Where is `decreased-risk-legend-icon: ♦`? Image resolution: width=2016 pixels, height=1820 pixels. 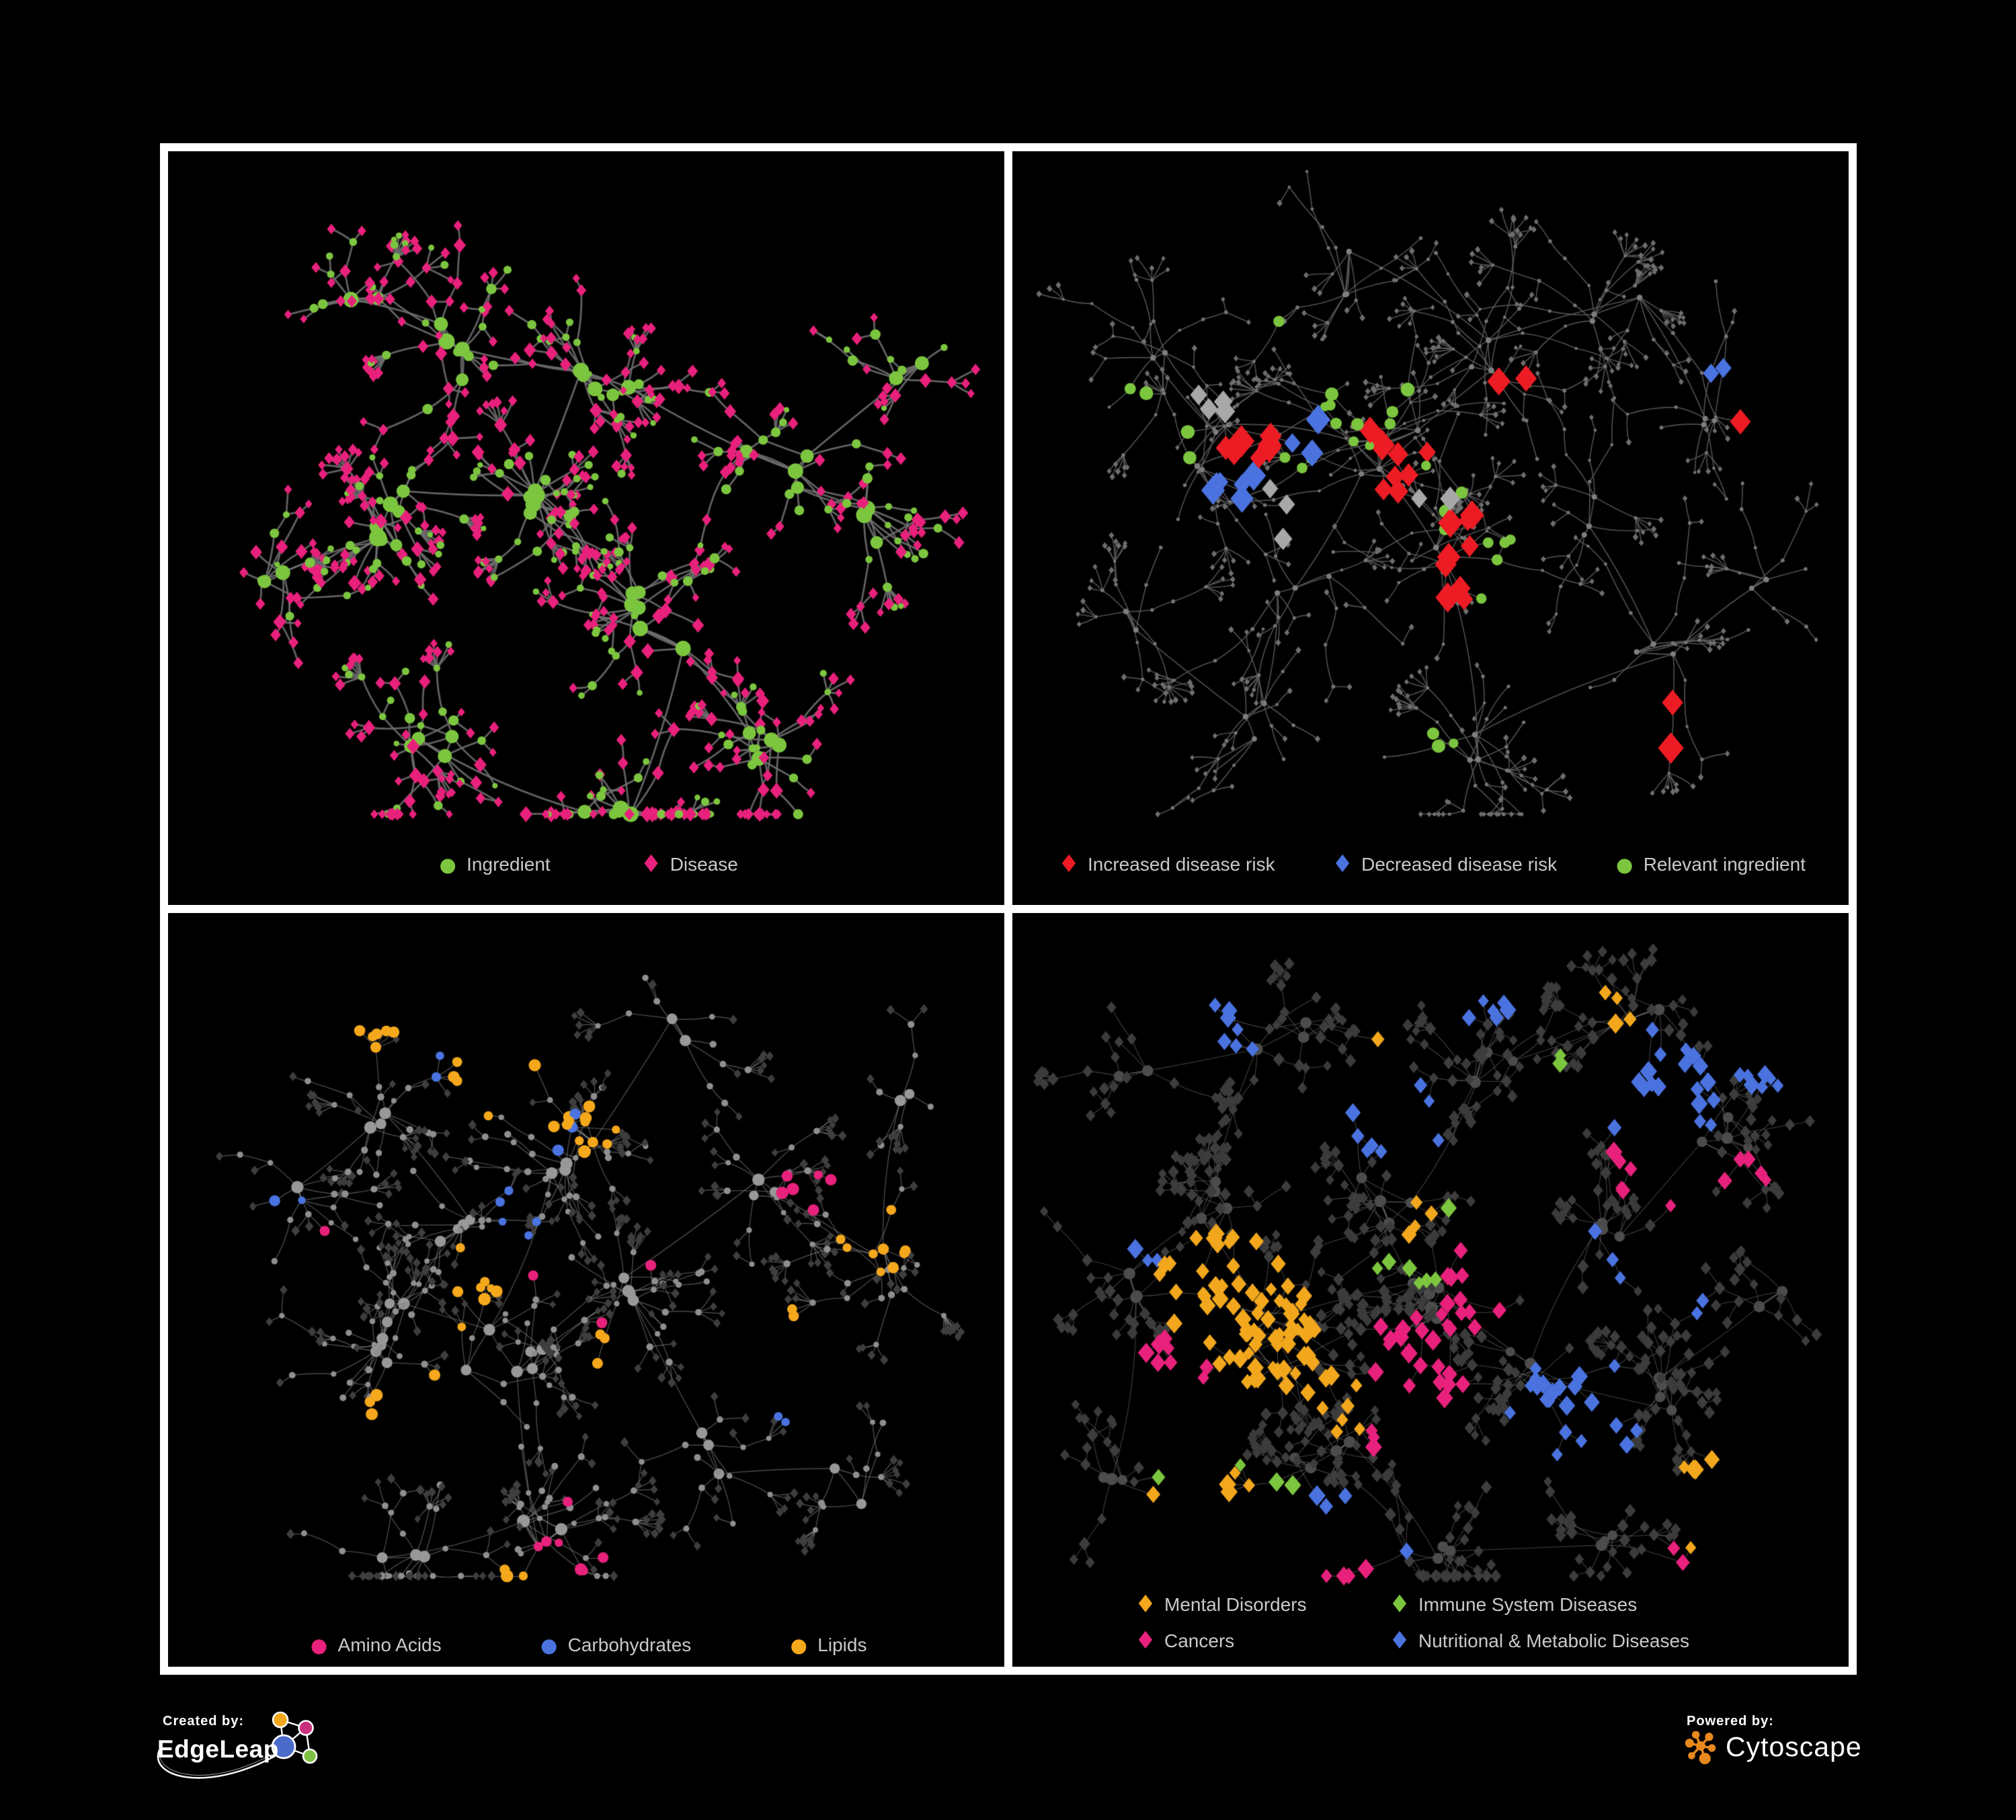 decreased-risk-legend-icon: ♦ is located at coordinates (1342, 864).